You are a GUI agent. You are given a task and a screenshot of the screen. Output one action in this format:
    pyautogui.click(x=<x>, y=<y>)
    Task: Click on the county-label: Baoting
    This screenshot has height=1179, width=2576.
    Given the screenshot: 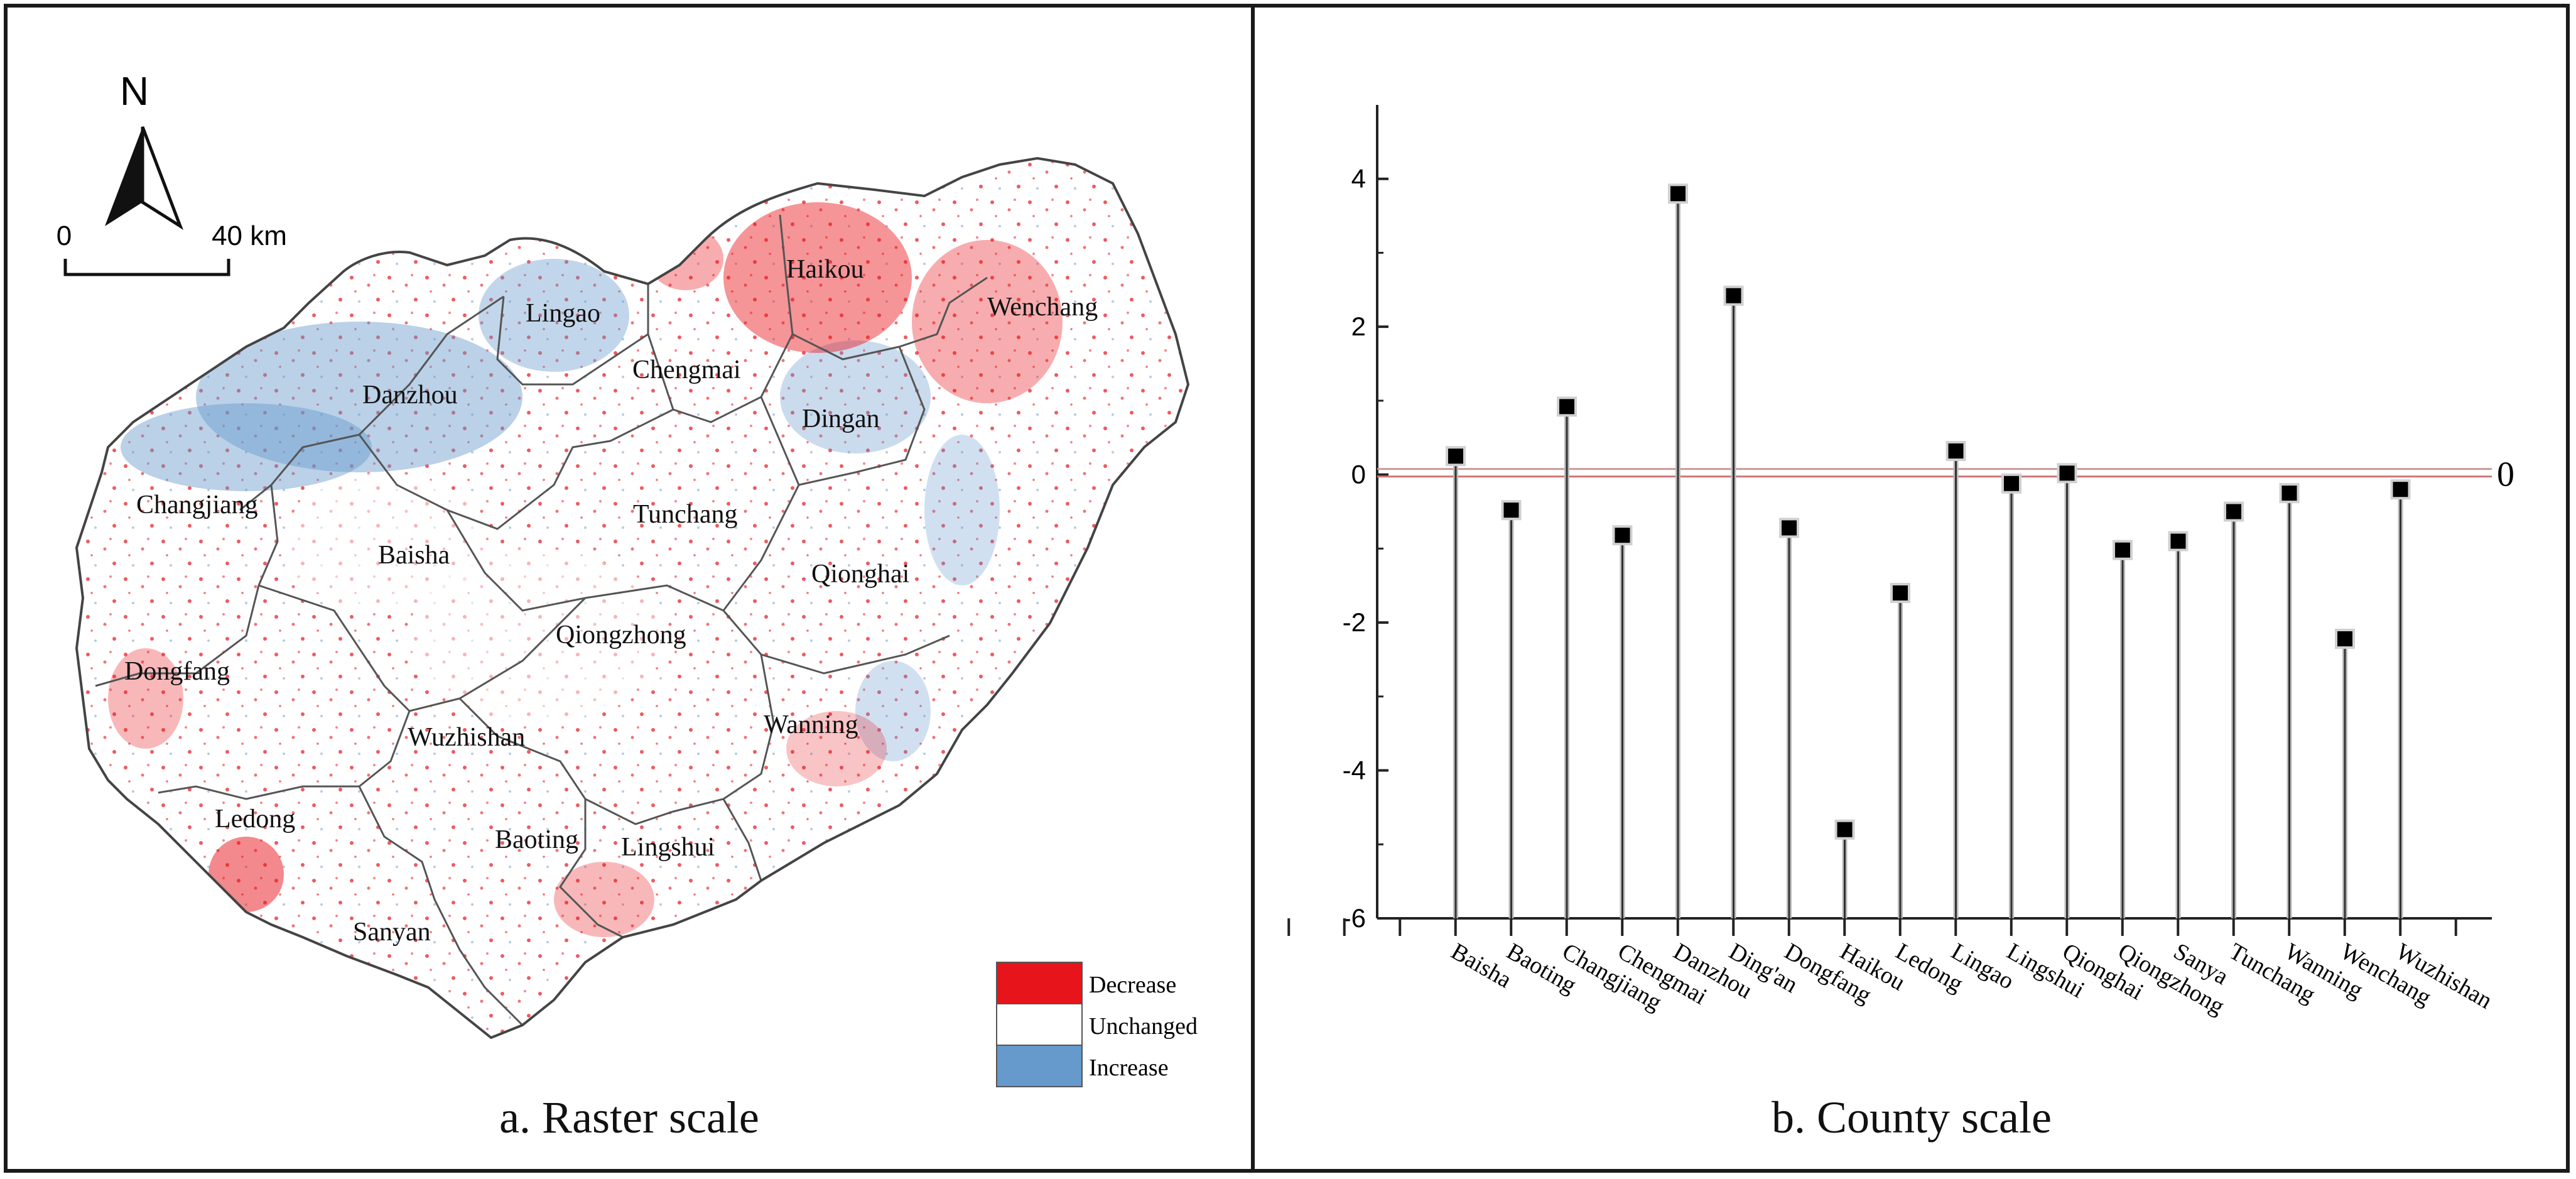 What is the action you would take?
    pyautogui.click(x=536, y=840)
    